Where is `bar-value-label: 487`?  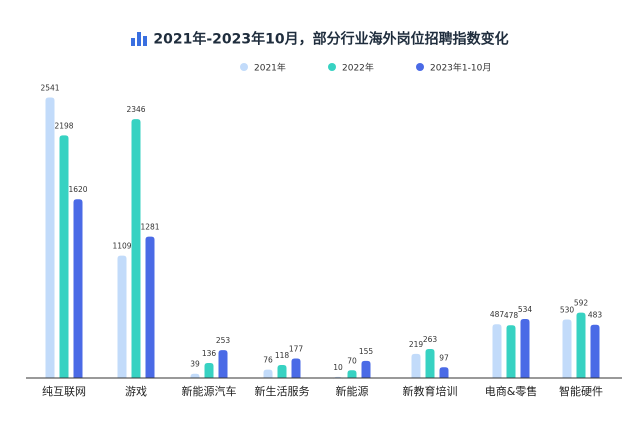 bar-value-label: 487 is located at coordinates (497, 314).